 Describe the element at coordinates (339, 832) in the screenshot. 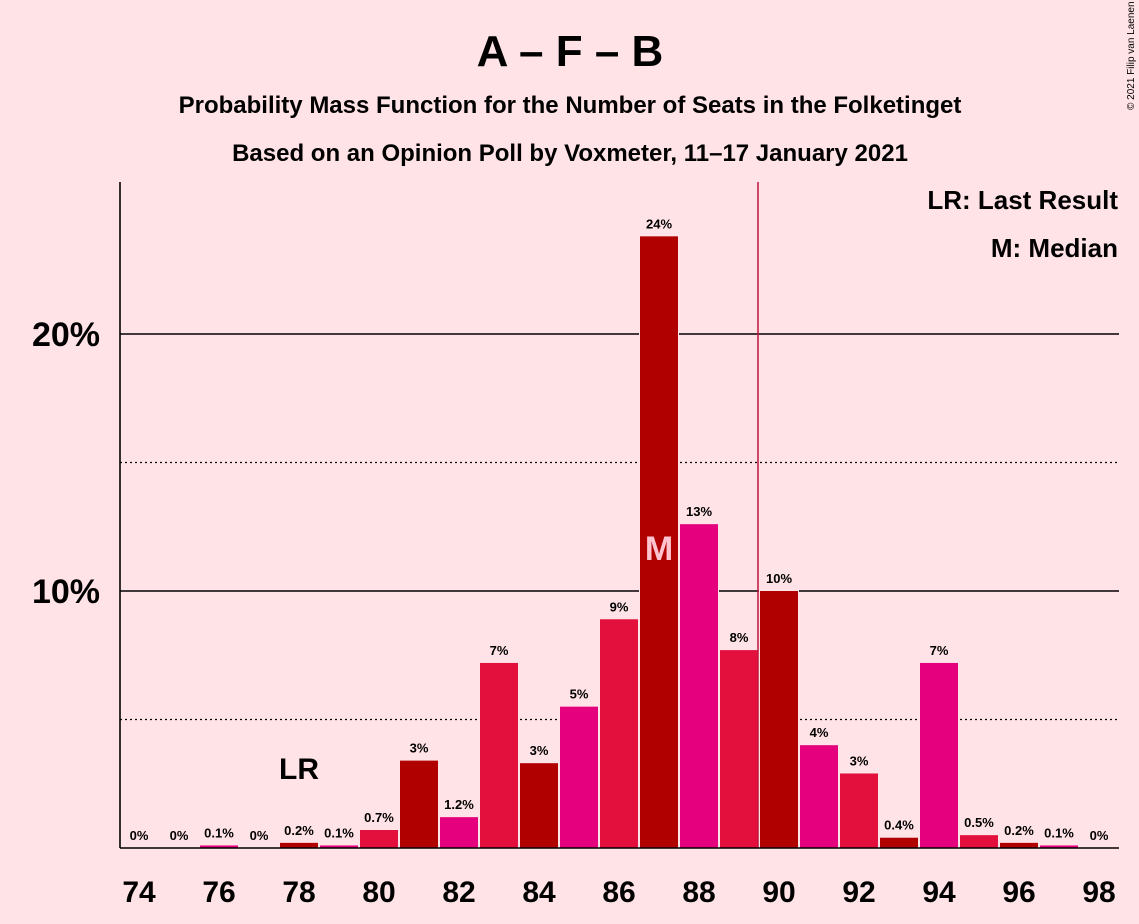

I see `data-label-79: 0.1%` at that location.